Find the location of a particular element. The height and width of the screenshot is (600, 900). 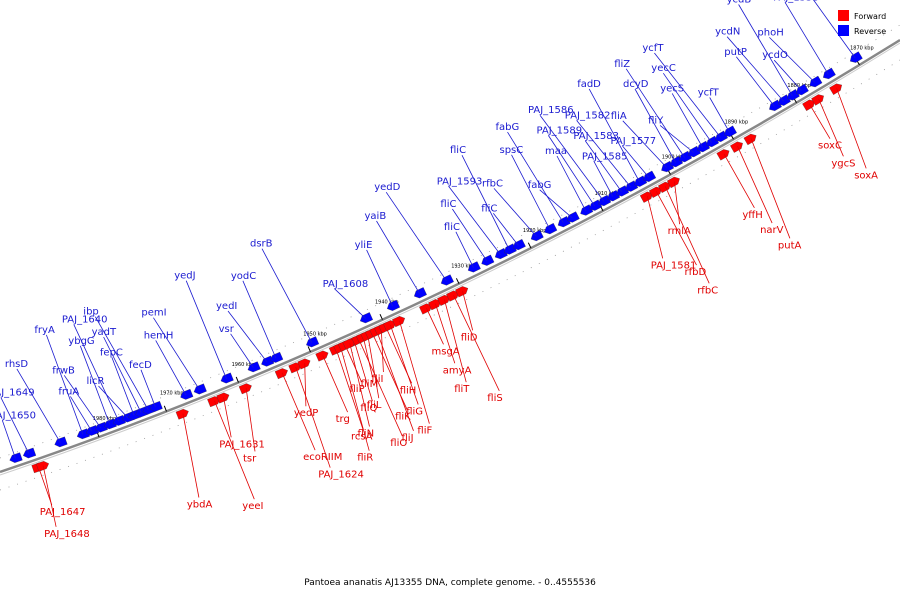

gene-label: PAJ_1640 is located at coordinates (85, 320).